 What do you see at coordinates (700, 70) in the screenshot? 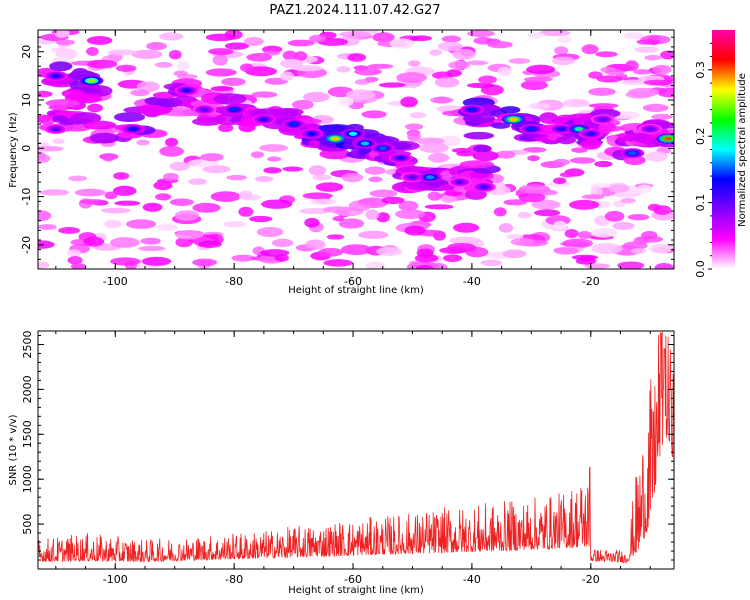
I see `colorbar-tick-label: 0.3` at bounding box center [700, 70].